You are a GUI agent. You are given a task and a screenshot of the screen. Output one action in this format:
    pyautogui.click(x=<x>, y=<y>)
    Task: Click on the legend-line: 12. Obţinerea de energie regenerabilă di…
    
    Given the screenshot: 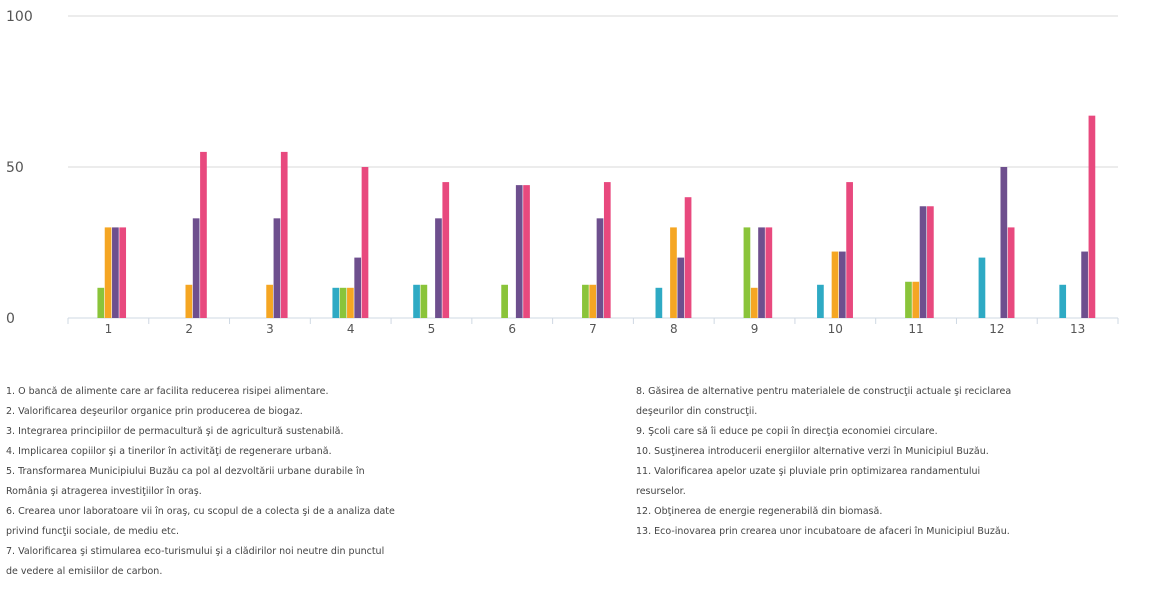 What is the action you would take?
    pyautogui.click(x=759, y=511)
    